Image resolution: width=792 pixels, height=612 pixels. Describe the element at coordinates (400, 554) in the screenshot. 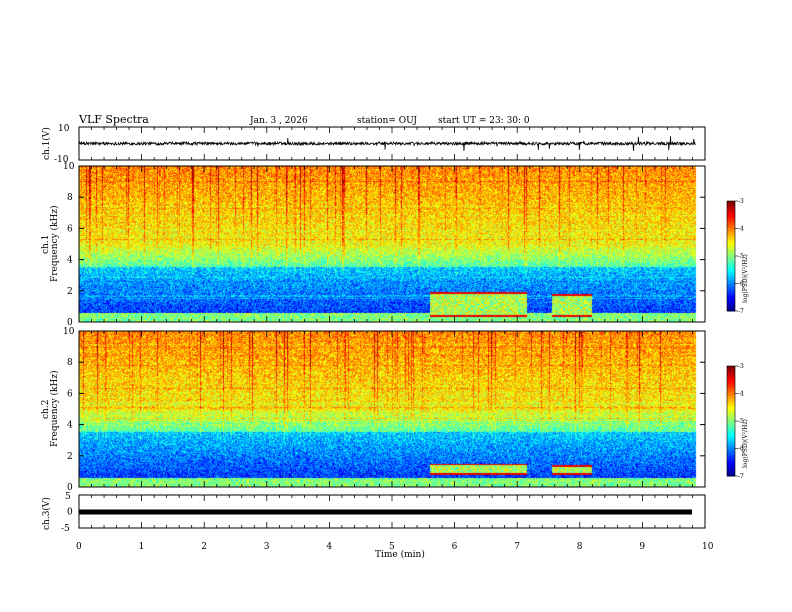

I see `x-axis-label: Time (min)` at that location.